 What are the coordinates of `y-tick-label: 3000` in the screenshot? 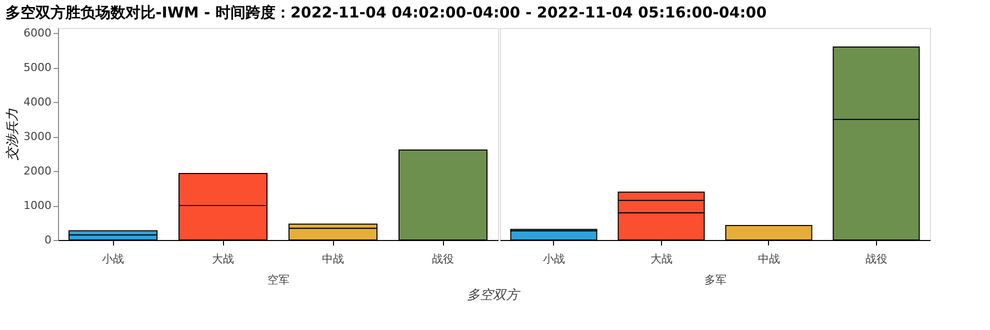 It's located at (38, 137).